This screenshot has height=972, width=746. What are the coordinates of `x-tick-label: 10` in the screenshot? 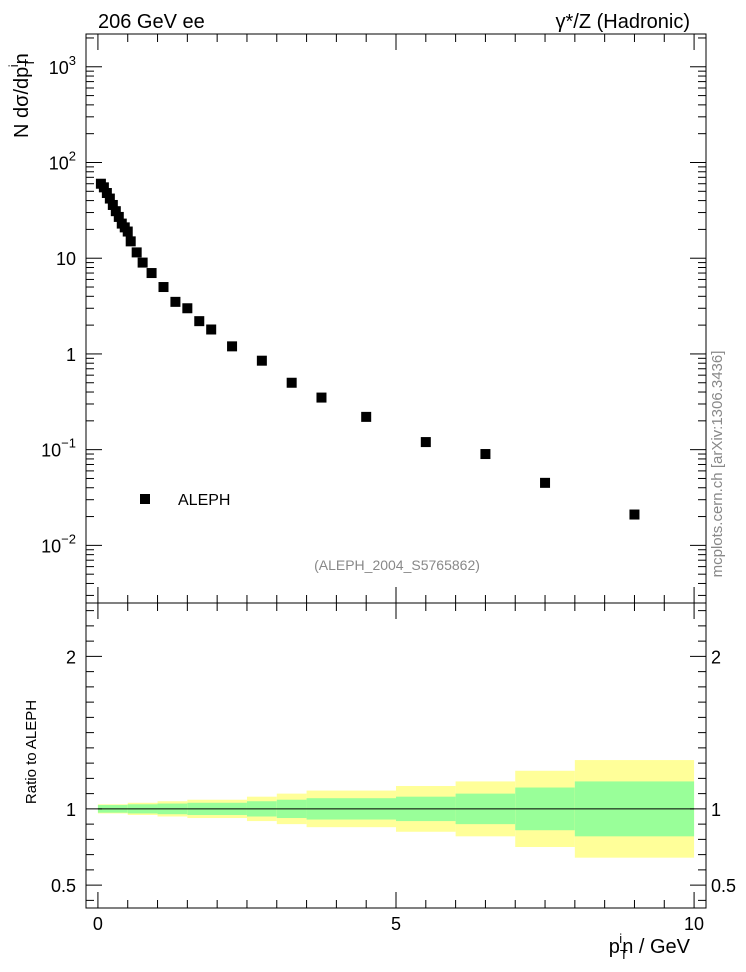 It's located at (694, 924).